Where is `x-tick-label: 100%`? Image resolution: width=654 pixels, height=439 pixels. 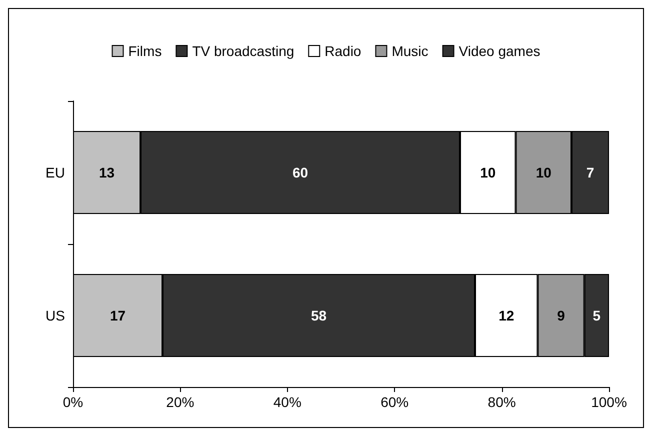 x-tick-label: 100% is located at coordinates (609, 402).